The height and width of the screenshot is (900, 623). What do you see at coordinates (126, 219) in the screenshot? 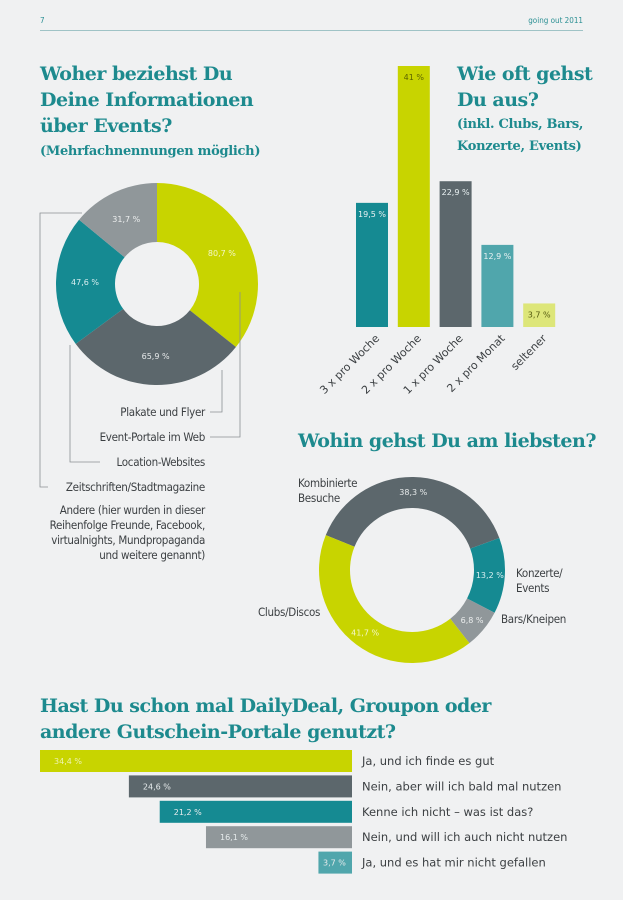
I see `sources-donut-value-label: 31,7 %` at bounding box center [126, 219].